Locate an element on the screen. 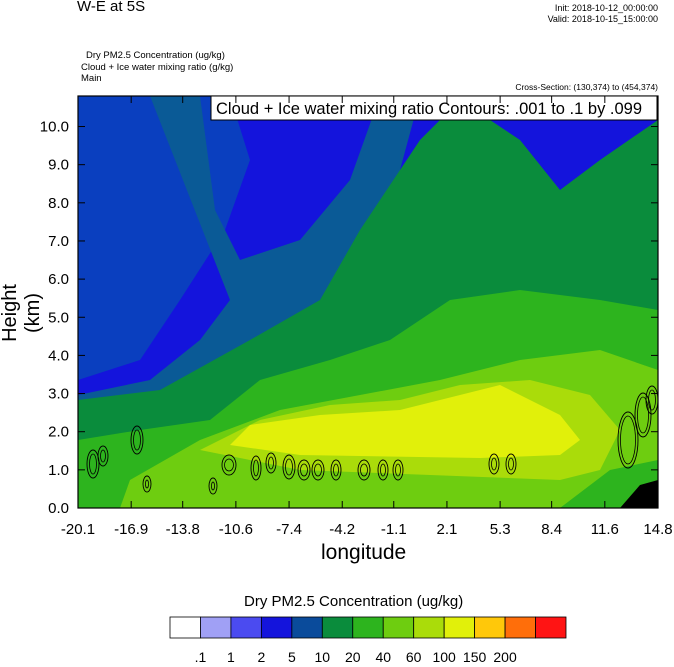 This screenshot has width=674, height=667. colorbar-label: 5 is located at coordinates (292, 657).